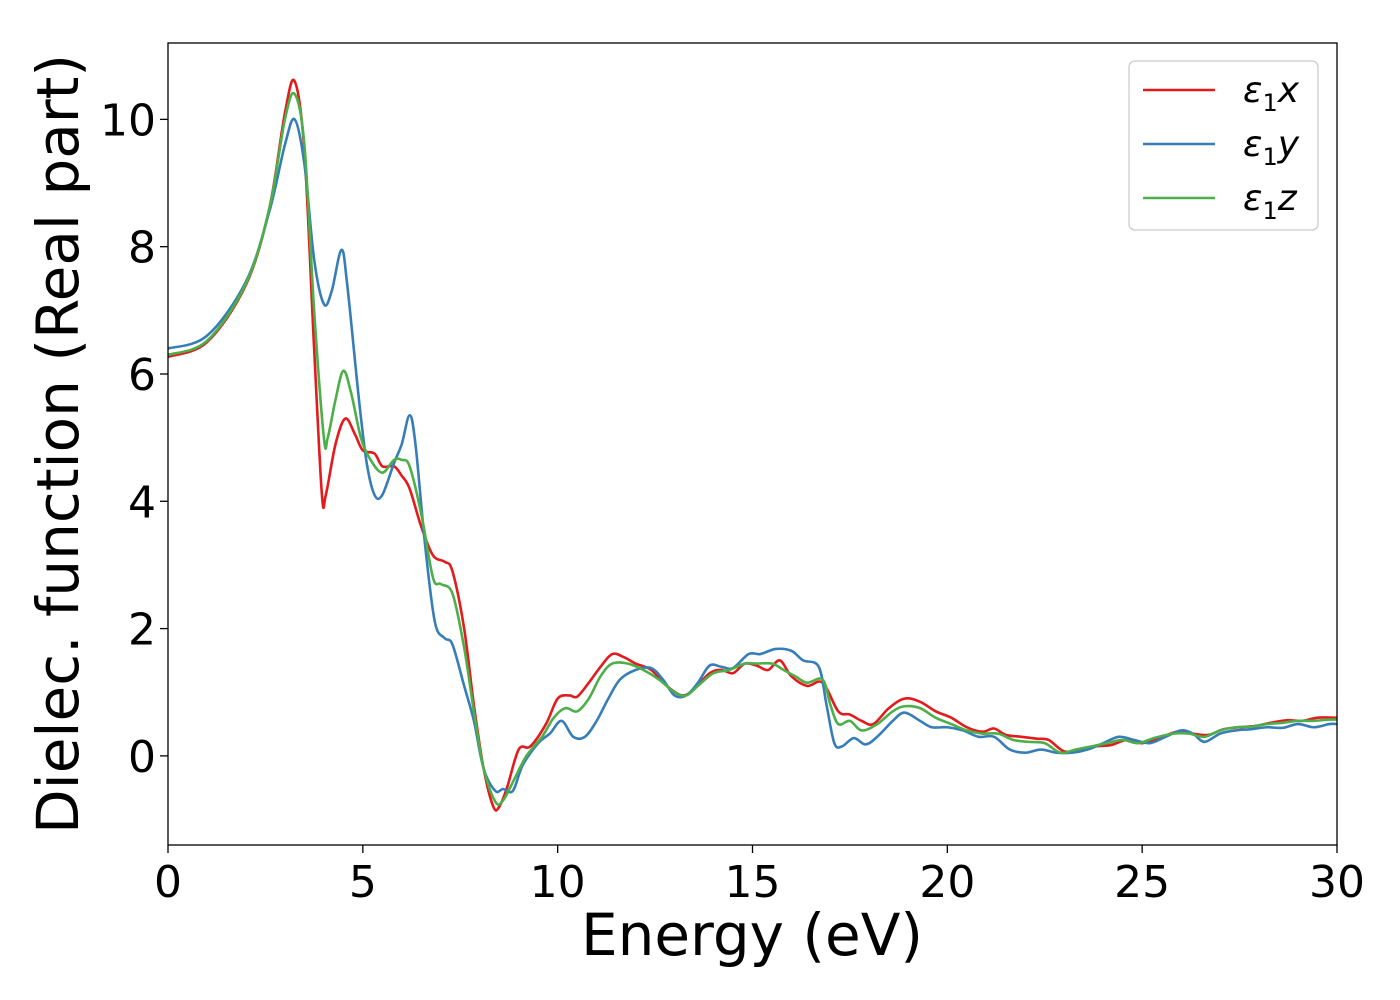 The height and width of the screenshot is (1000, 1400). What do you see at coordinates (1271, 147) in the screenshot?
I see `legend-label: ε1y` at bounding box center [1271, 147].